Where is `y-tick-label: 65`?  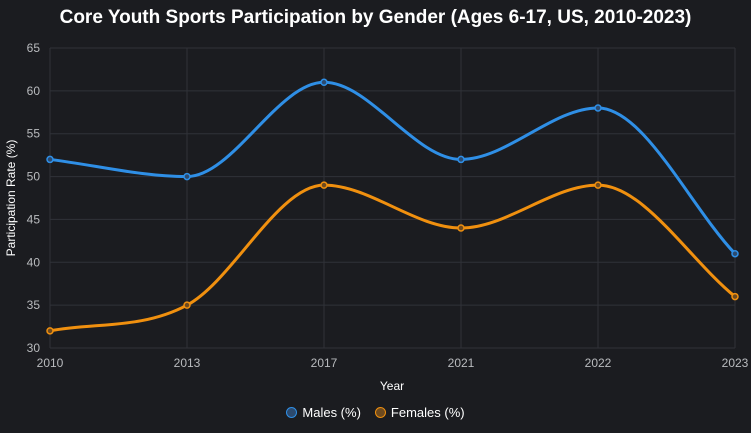 y-tick-label: 65 is located at coordinates (34, 48).